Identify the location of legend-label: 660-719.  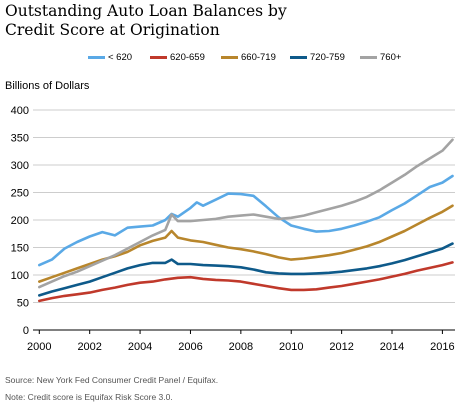
(258, 57).